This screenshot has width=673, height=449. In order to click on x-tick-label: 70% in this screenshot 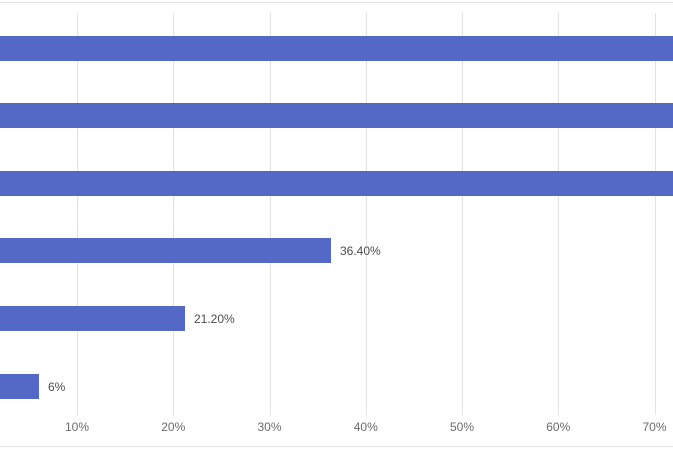, I will do `click(654, 427)`.